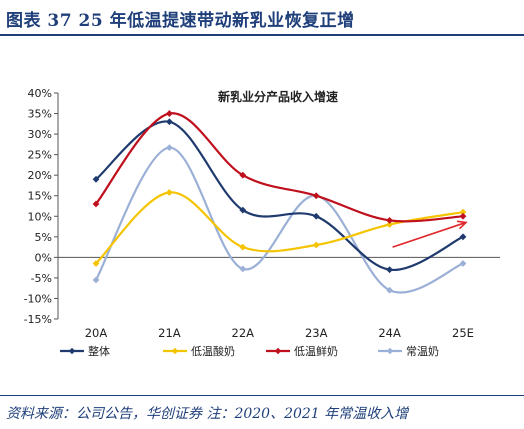 The image size is (524, 429). What do you see at coordinates (207, 414) in the screenshot?
I see `source-note: 资料来源：公司公告，华创证券 注：2020、2021 年常温收入增` at bounding box center [207, 414].